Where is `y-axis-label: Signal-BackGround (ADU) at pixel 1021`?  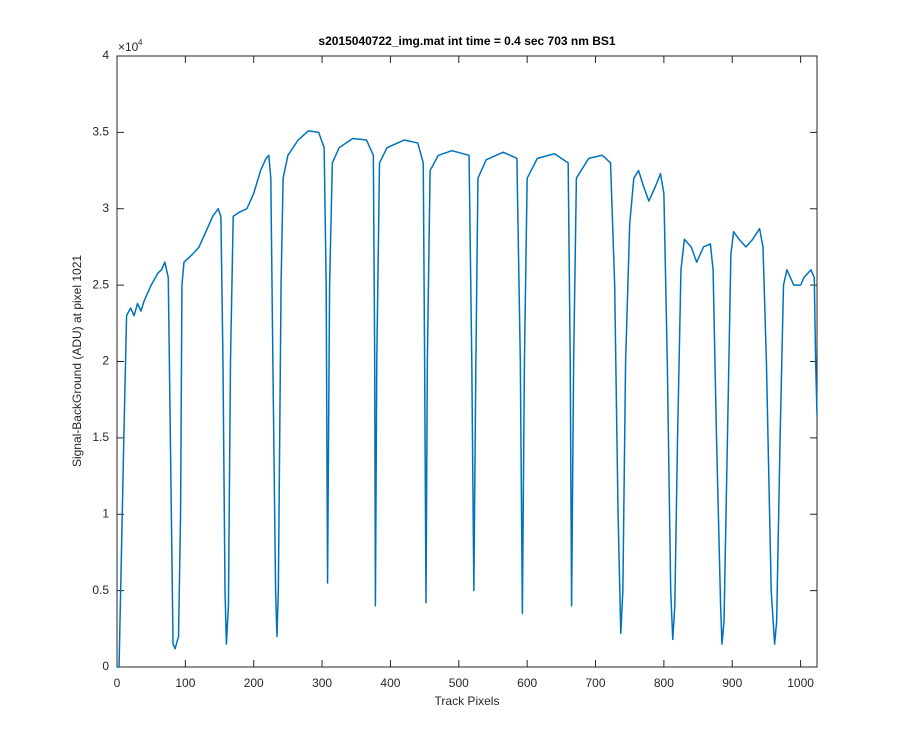
y-axis-label: Signal-BackGround (ADU) at pixel 1021 is located at coordinates (77, 361).